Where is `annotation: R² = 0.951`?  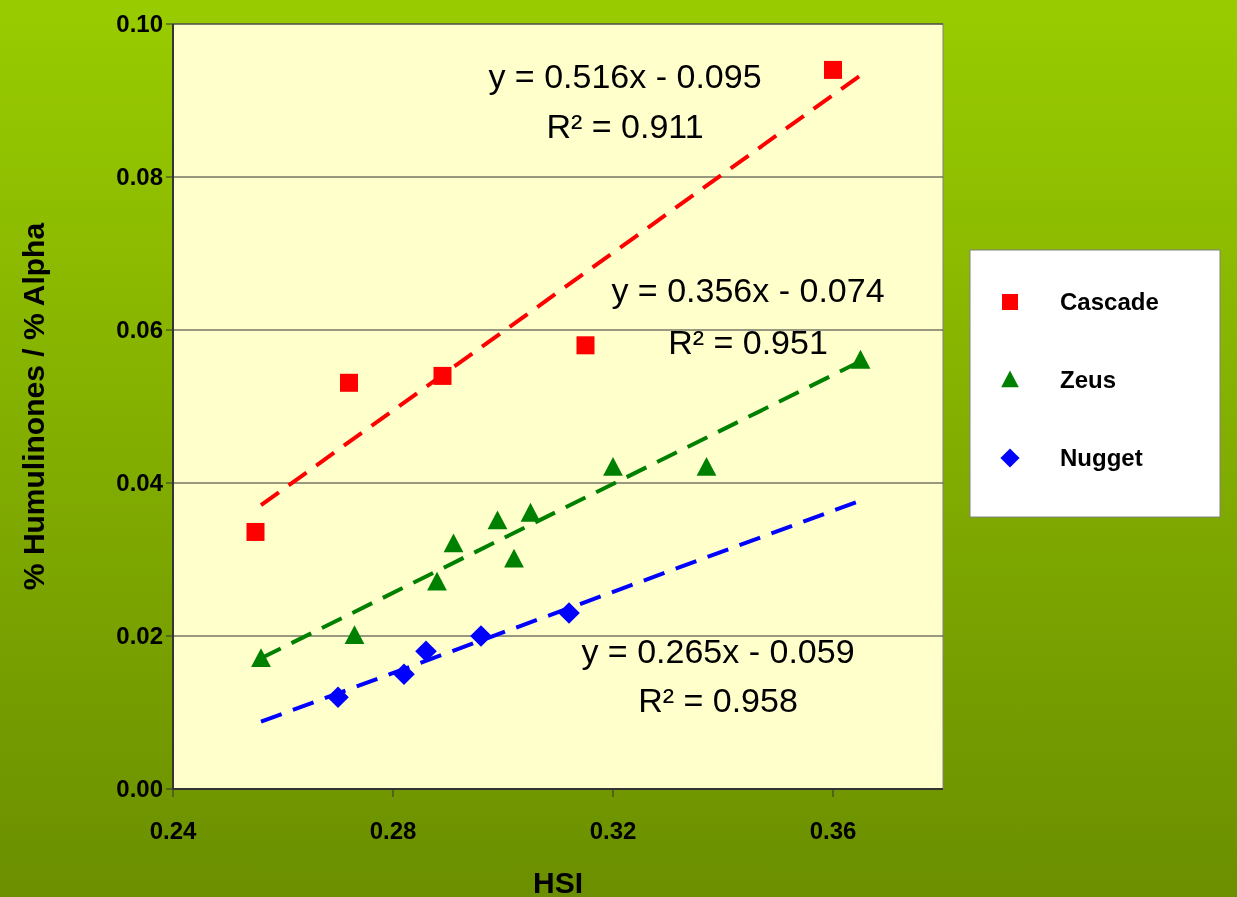
annotation: R² = 0.951 is located at coordinates (748, 341).